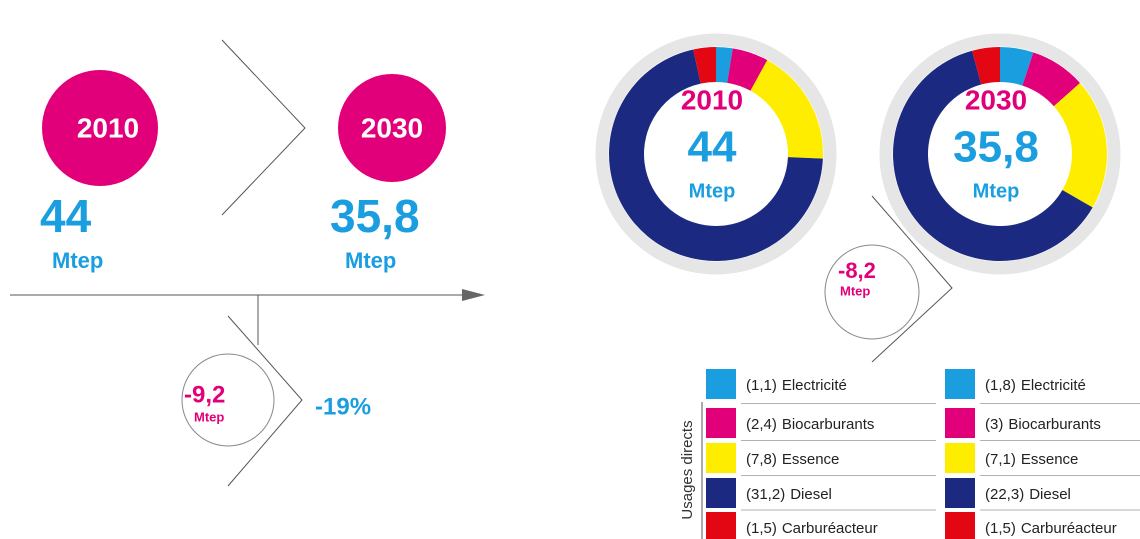 The width and height of the screenshot is (1140, 539). What do you see at coordinates (712, 99) in the screenshot?
I see `donut-year: 2010` at bounding box center [712, 99].